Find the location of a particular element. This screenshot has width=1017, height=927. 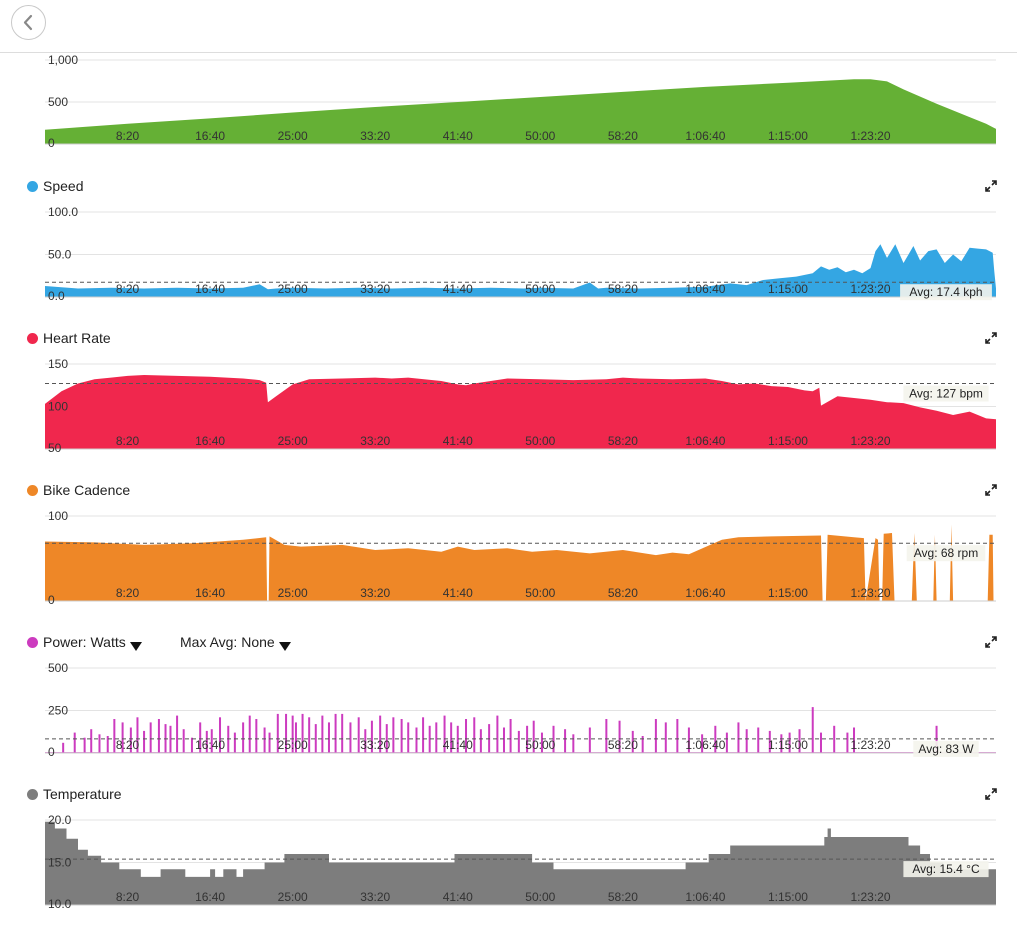

max-avg-dropdown: Max Avg: None is located at coordinates (235, 642).